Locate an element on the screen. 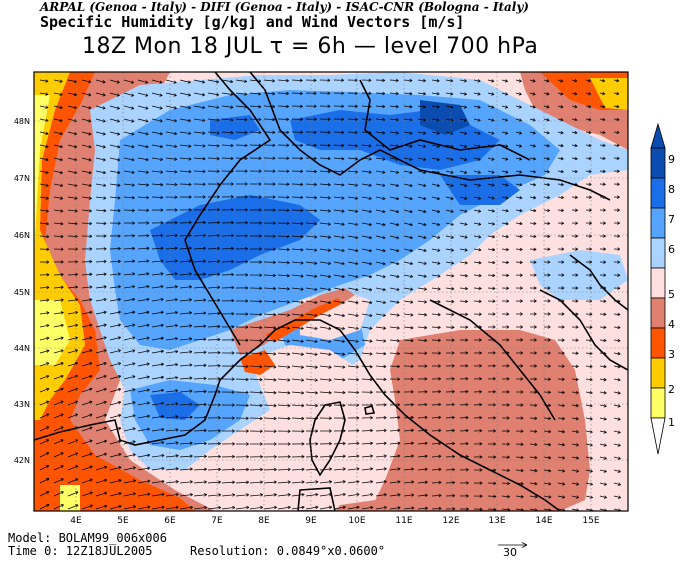 The image size is (684, 566). lon-label-5e: 5E is located at coordinates (123, 521).